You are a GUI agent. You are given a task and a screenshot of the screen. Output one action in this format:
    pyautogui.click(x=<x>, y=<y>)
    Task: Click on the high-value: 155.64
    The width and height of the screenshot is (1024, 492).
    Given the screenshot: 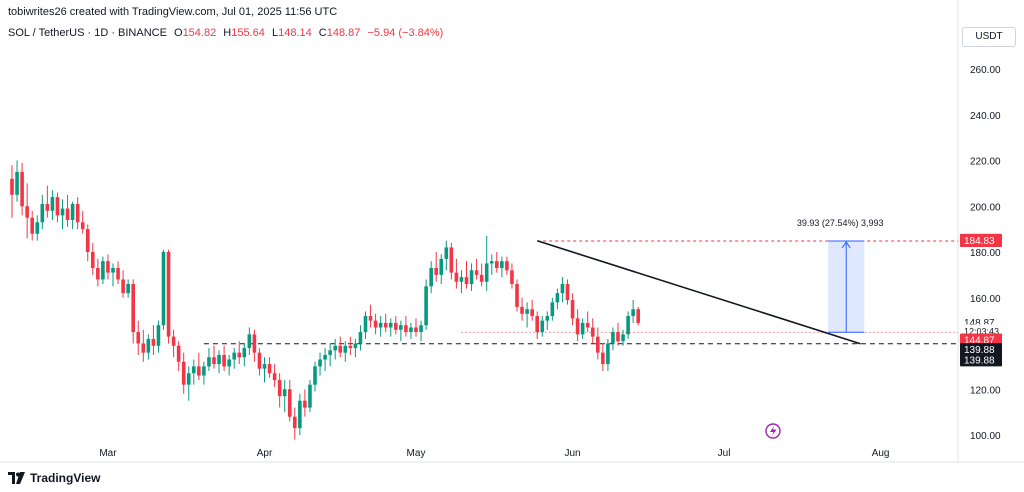 What is the action you would take?
    pyautogui.click(x=248, y=33)
    